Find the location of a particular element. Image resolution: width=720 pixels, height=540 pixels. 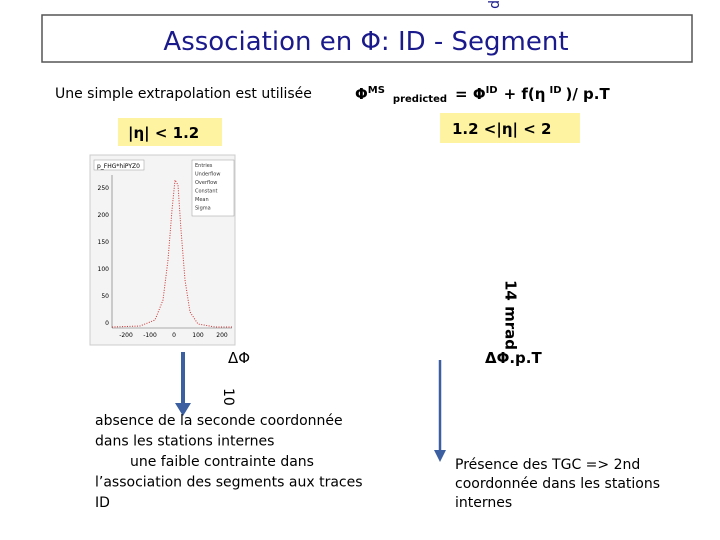

y-tick-label: 250 is located at coordinates (104, 188).